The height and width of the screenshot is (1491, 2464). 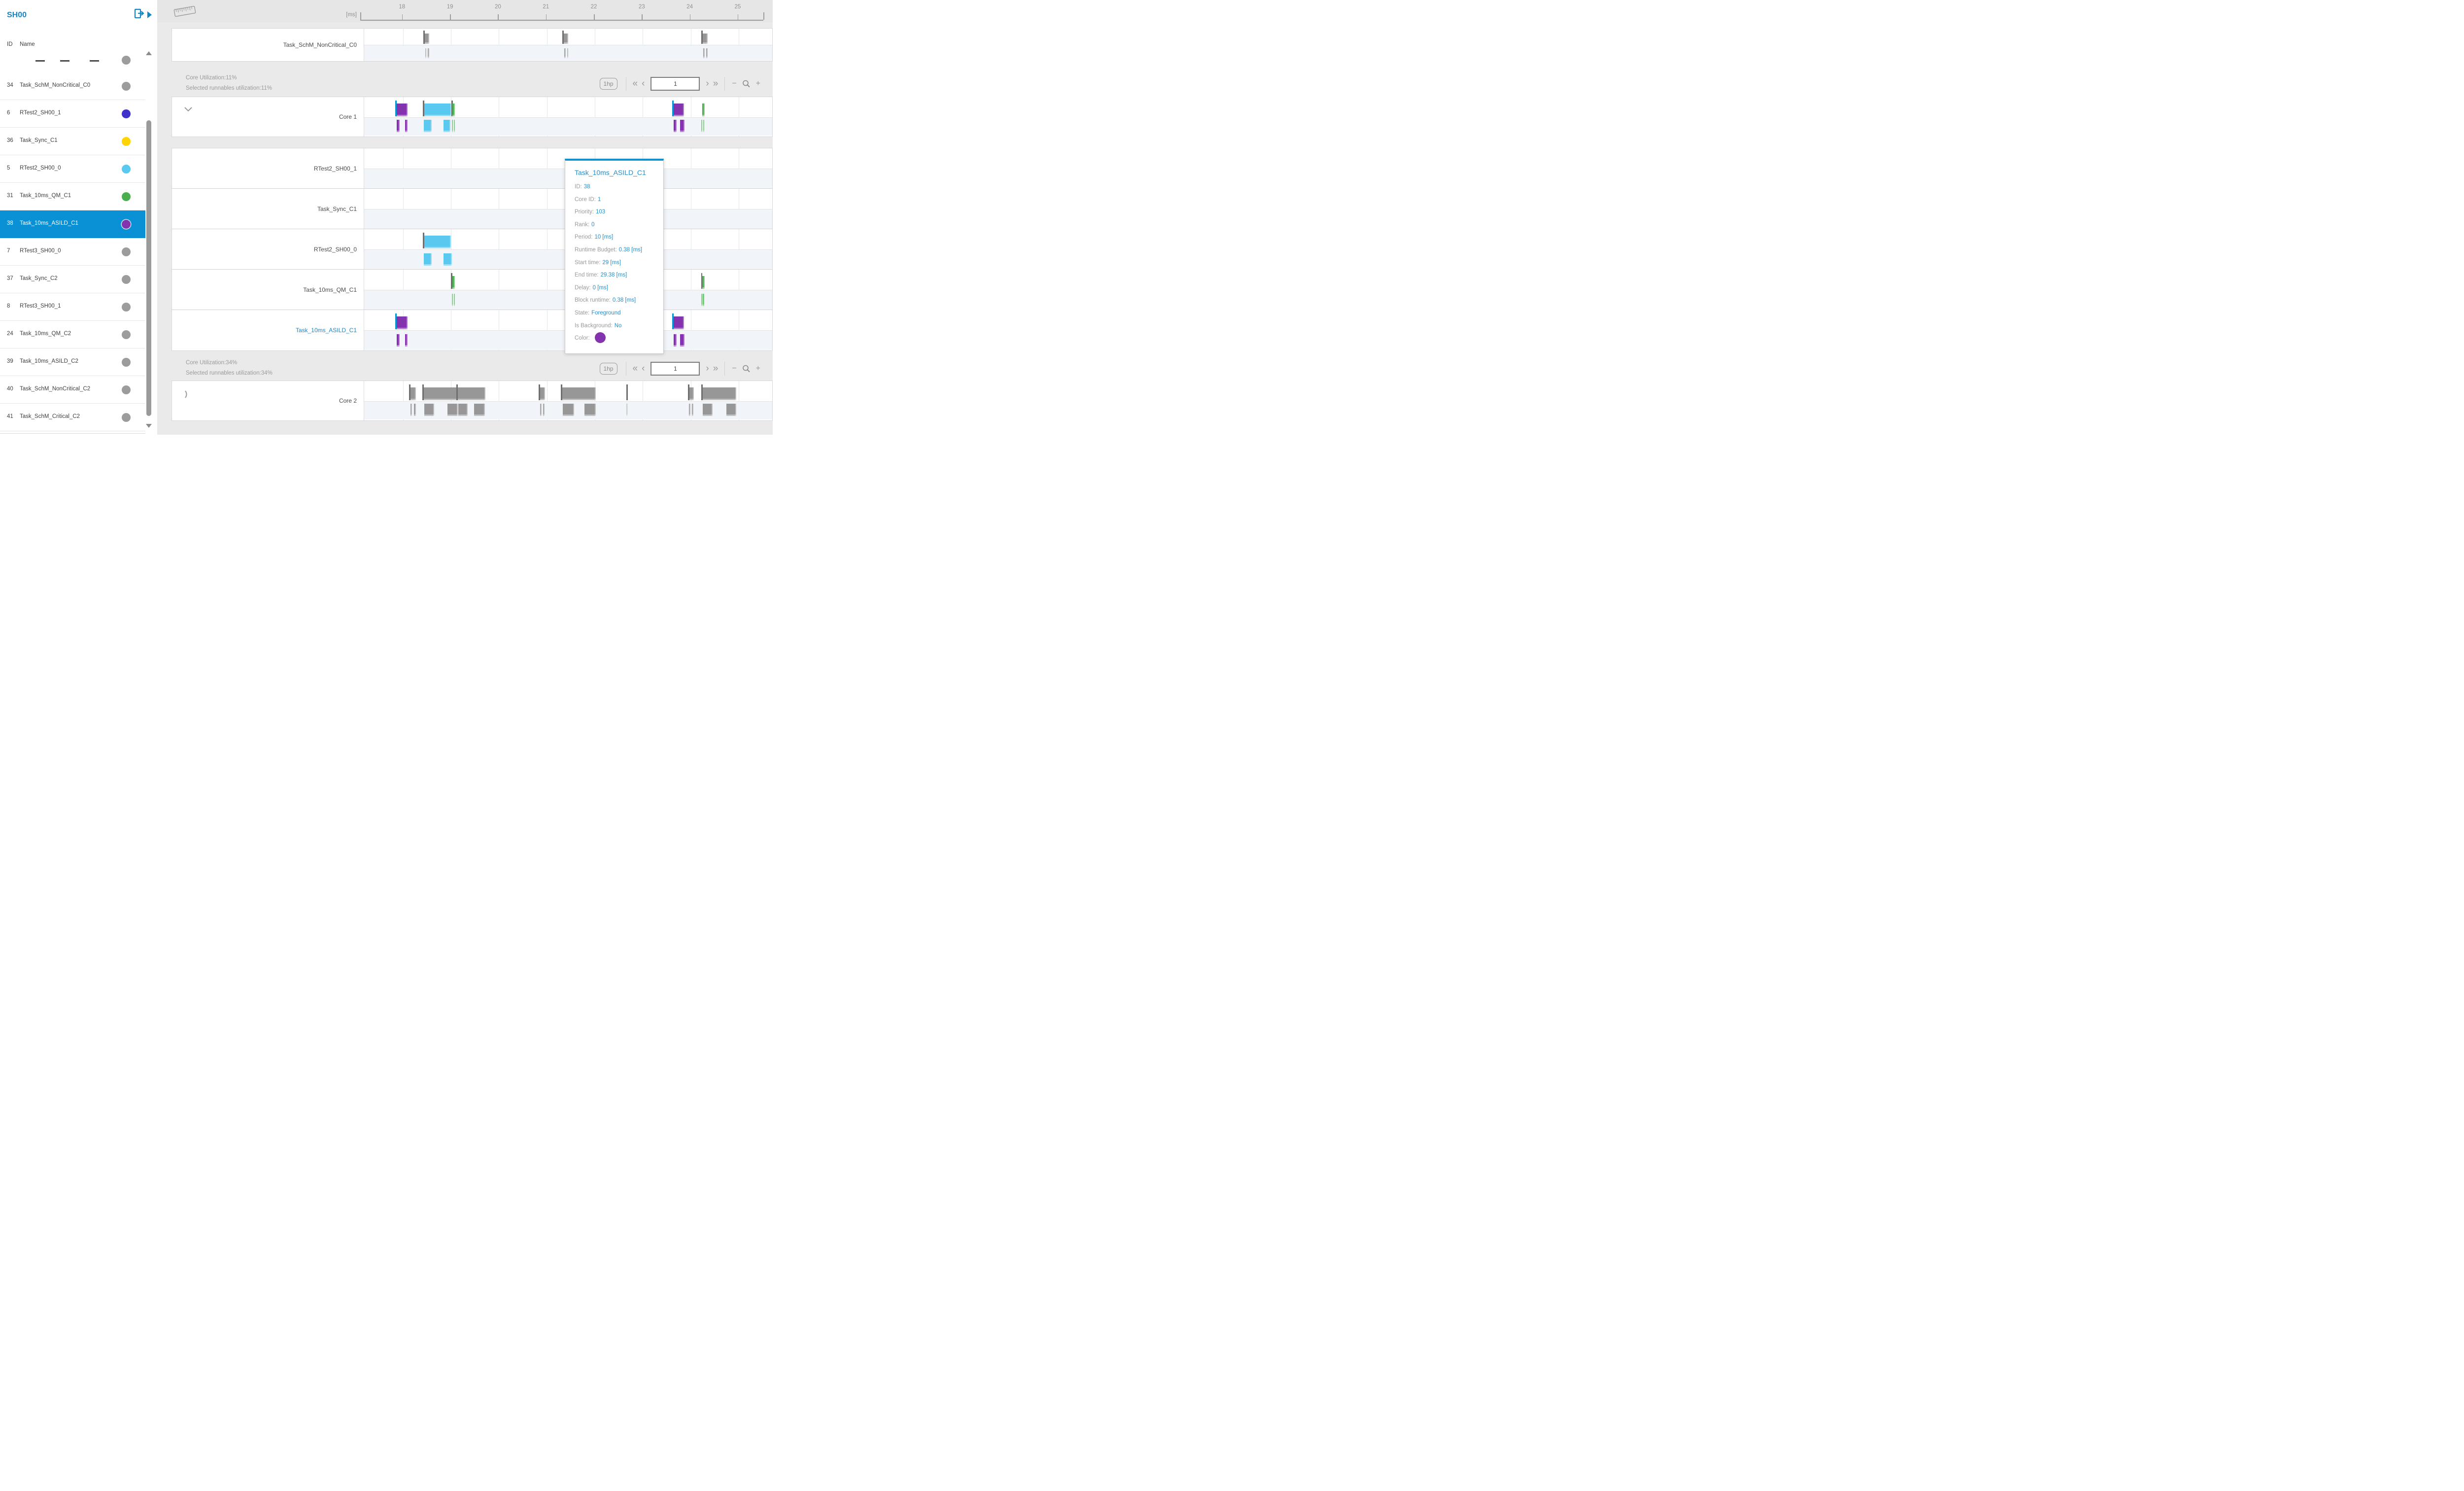 I want to click on track-timeline-task_schm_noncritical_c0, so click(x=568, y=45).